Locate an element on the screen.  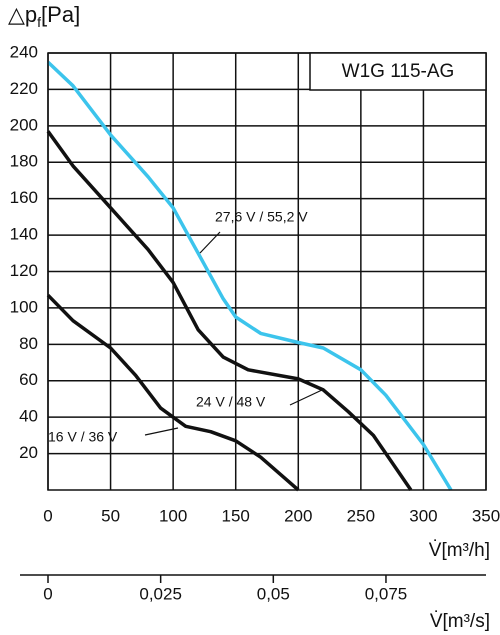
x2-tick-label: 0 is located at coordinates (47, 593).